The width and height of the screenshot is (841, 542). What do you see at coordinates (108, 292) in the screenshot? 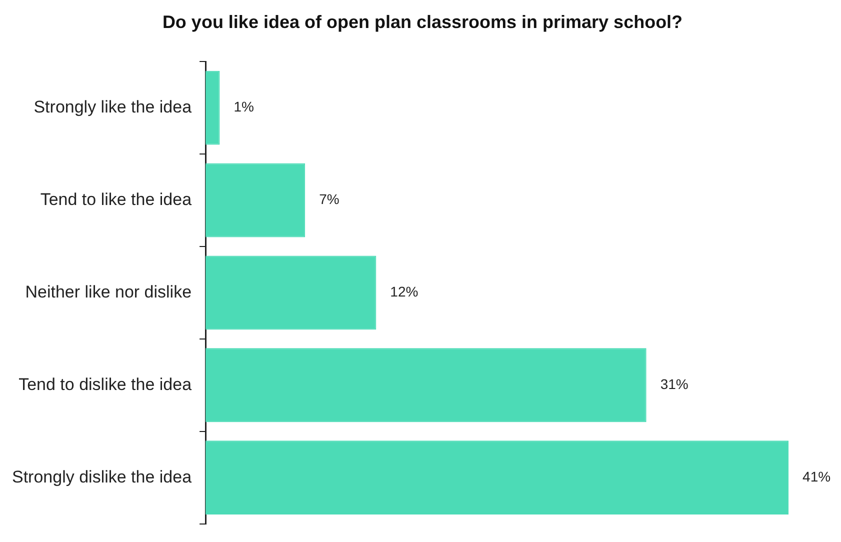
I see `y-tick-label: Neither like nor dislike` at bounding box center [108, 292].